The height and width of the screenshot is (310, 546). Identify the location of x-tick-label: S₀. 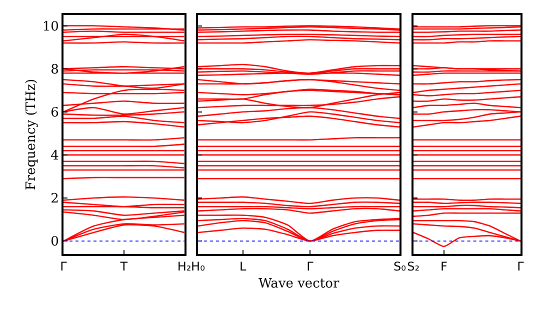
(399, 266).